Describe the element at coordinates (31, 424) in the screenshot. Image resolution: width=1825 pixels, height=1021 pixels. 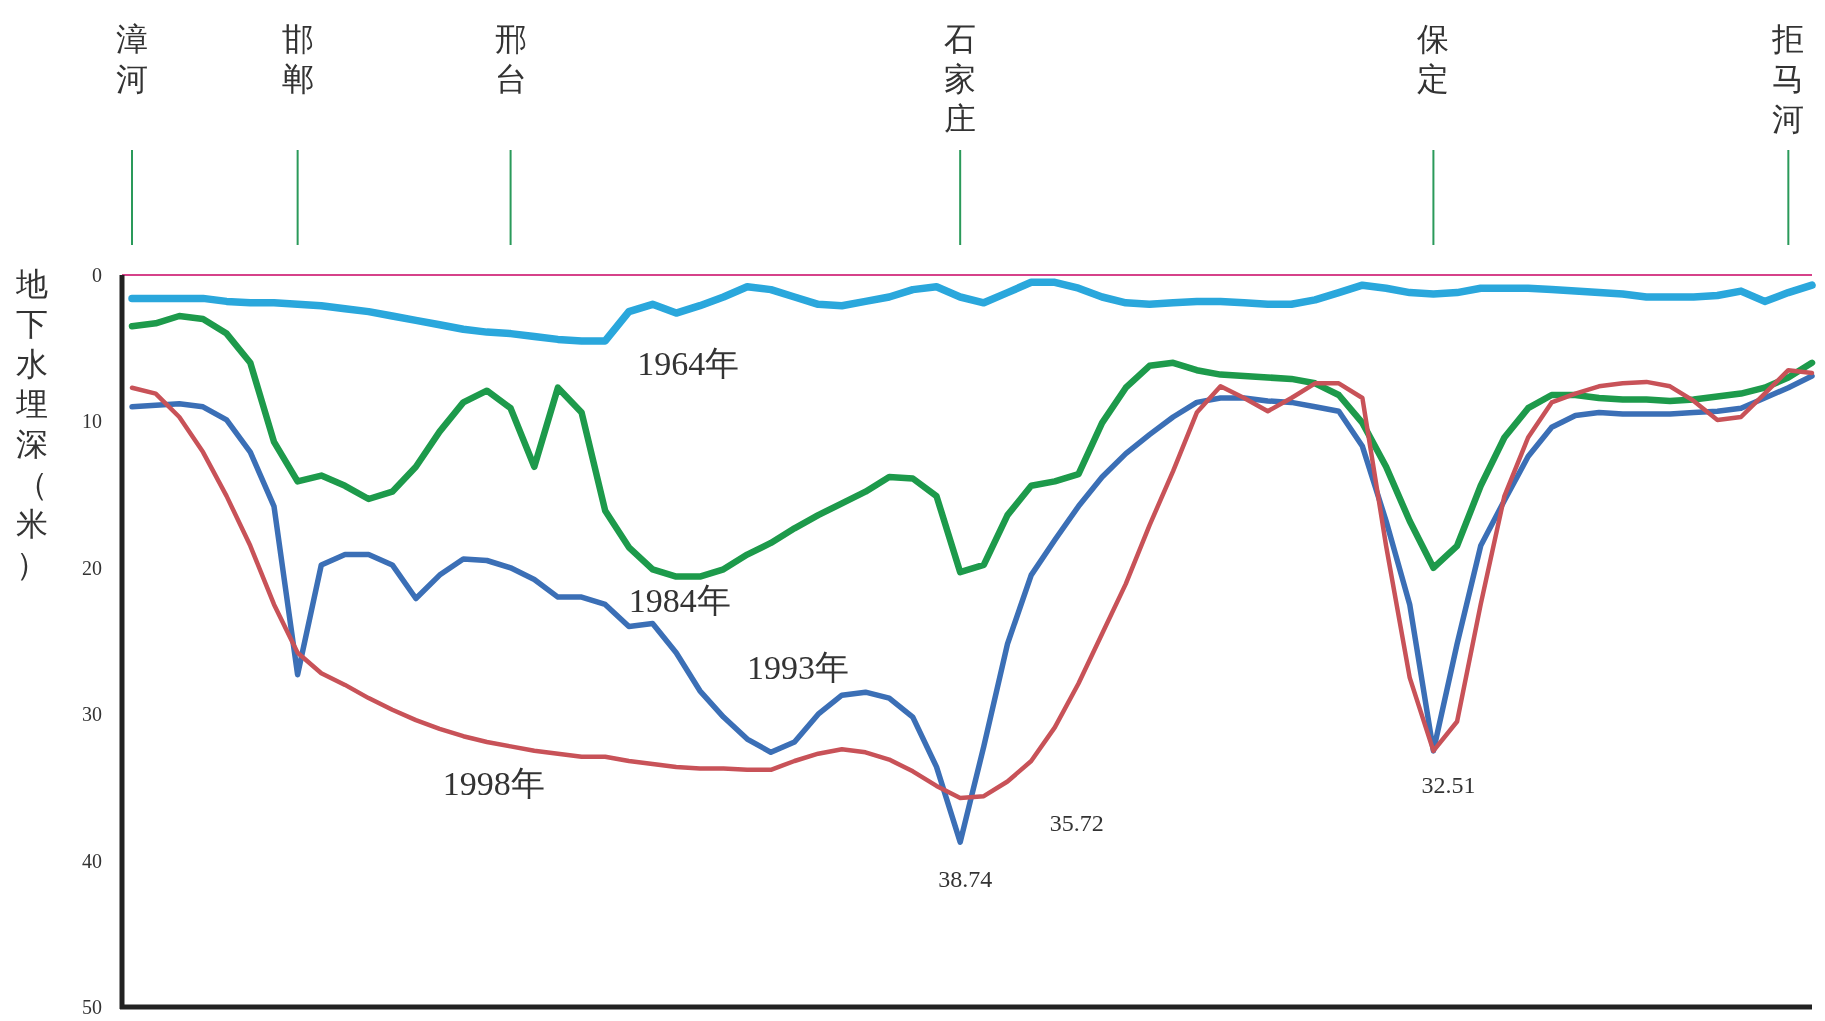
I see `y-axis-title: 地下水埋深（米）` at that location.